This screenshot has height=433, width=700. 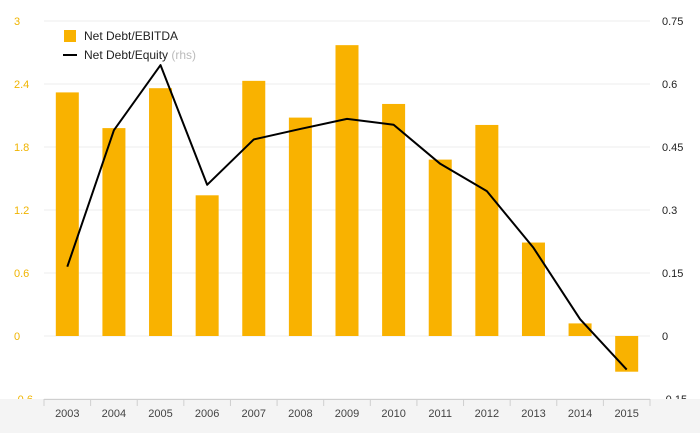 I want to click on x-tick-label: 2012, so click(x=487, y=414).